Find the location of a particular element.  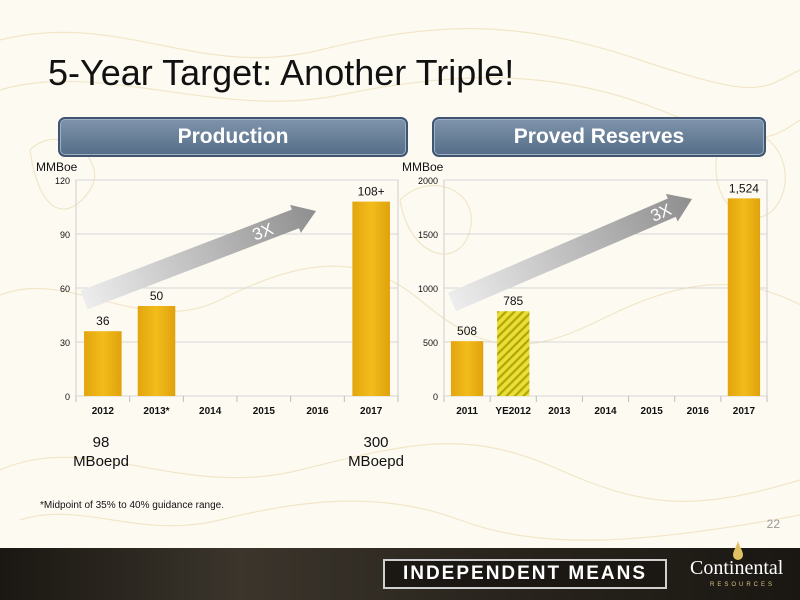

oil-drop-icon is located at coordinates (738, 550).